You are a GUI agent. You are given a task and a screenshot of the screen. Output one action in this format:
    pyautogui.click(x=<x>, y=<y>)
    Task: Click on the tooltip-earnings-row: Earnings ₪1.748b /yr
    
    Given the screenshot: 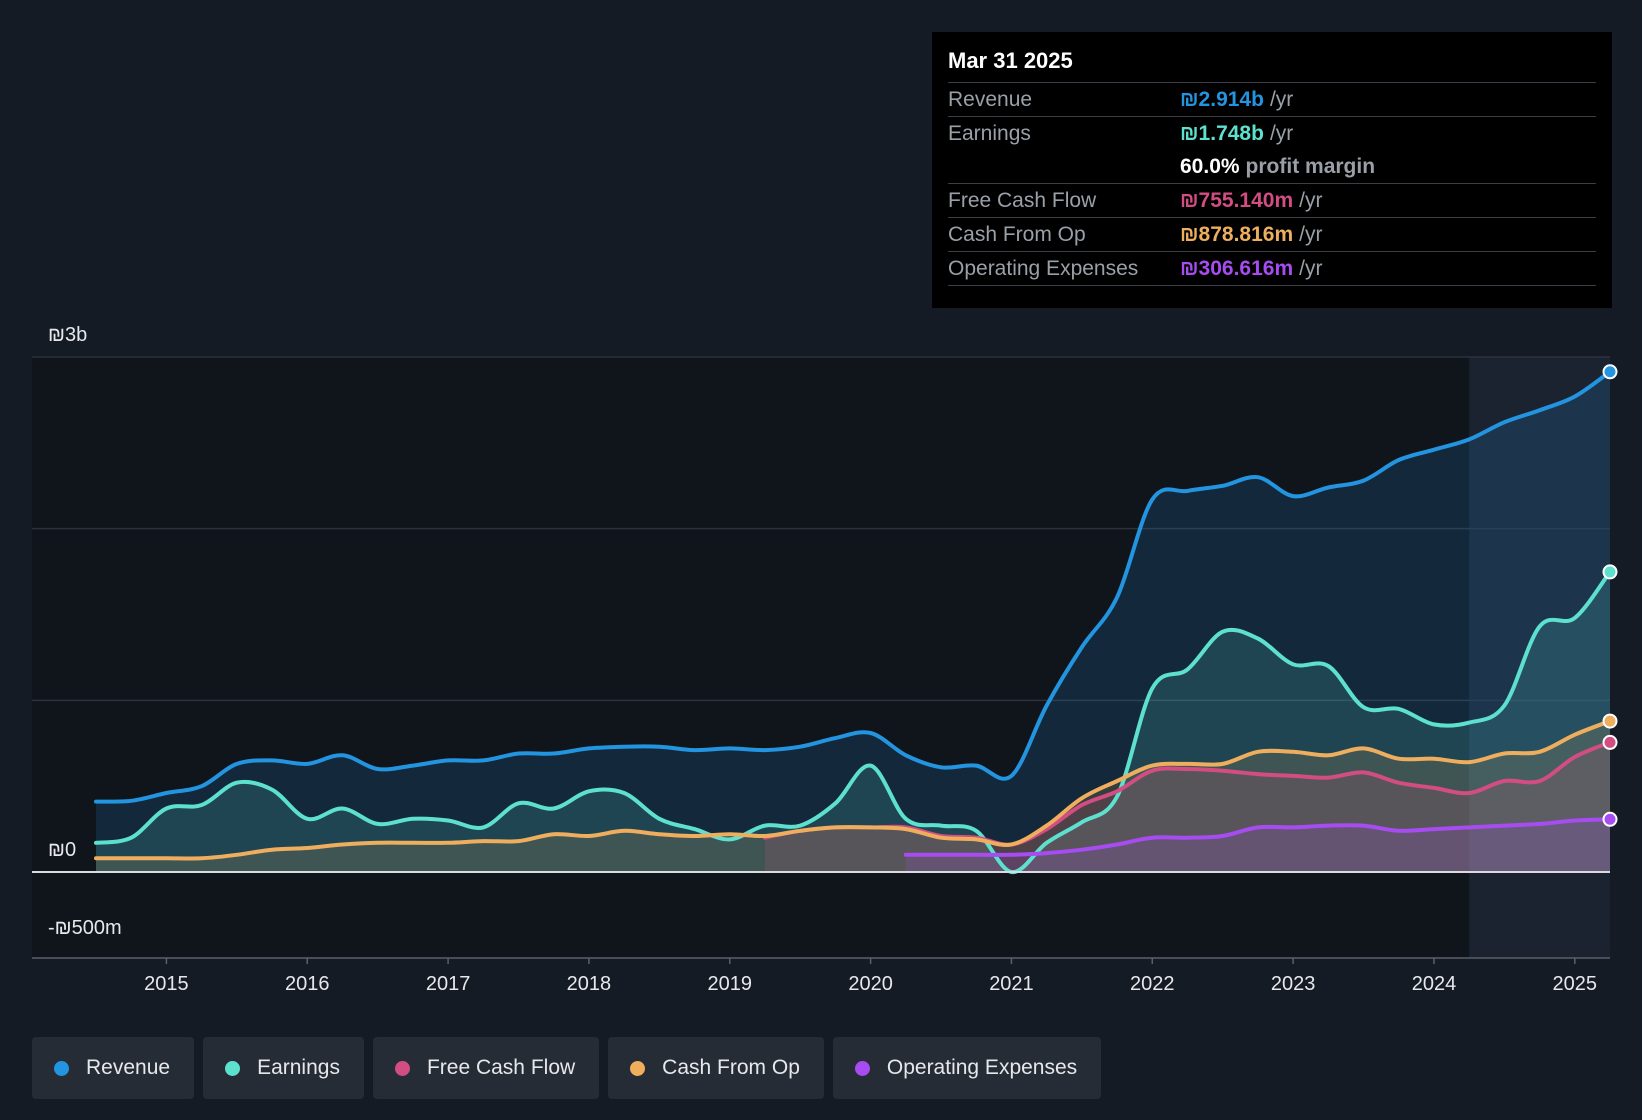 What is the action you would take?
    pyautogui.click(x=1272, y=133)
    